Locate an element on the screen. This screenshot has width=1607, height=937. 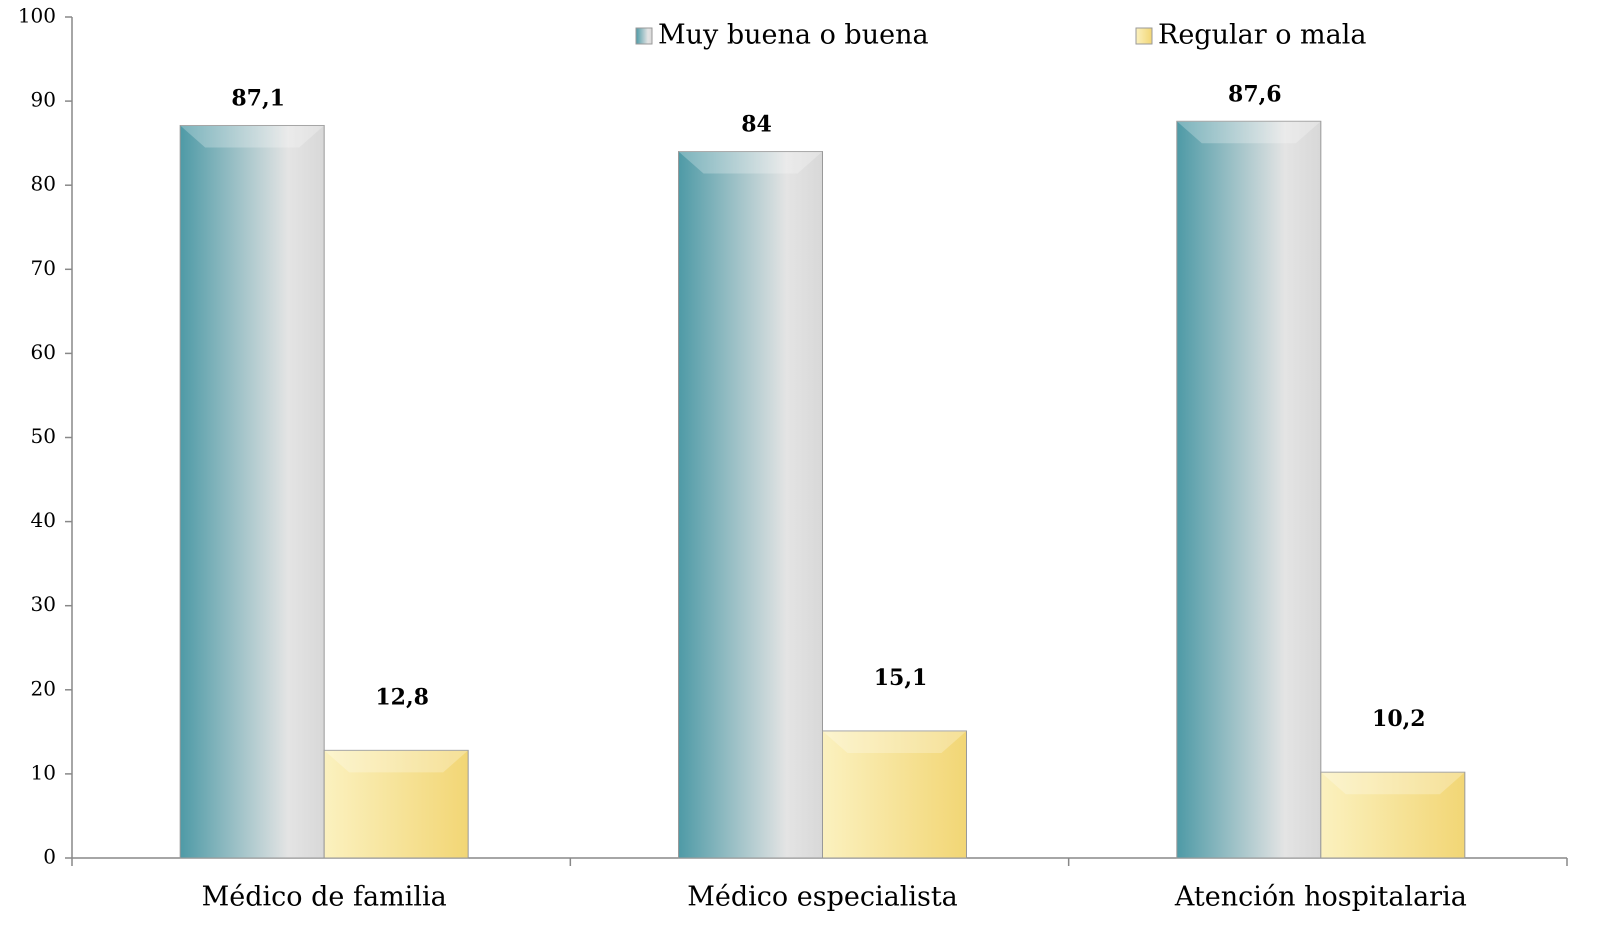
y-tick-label: 90 is located at coordinates (43, 100).